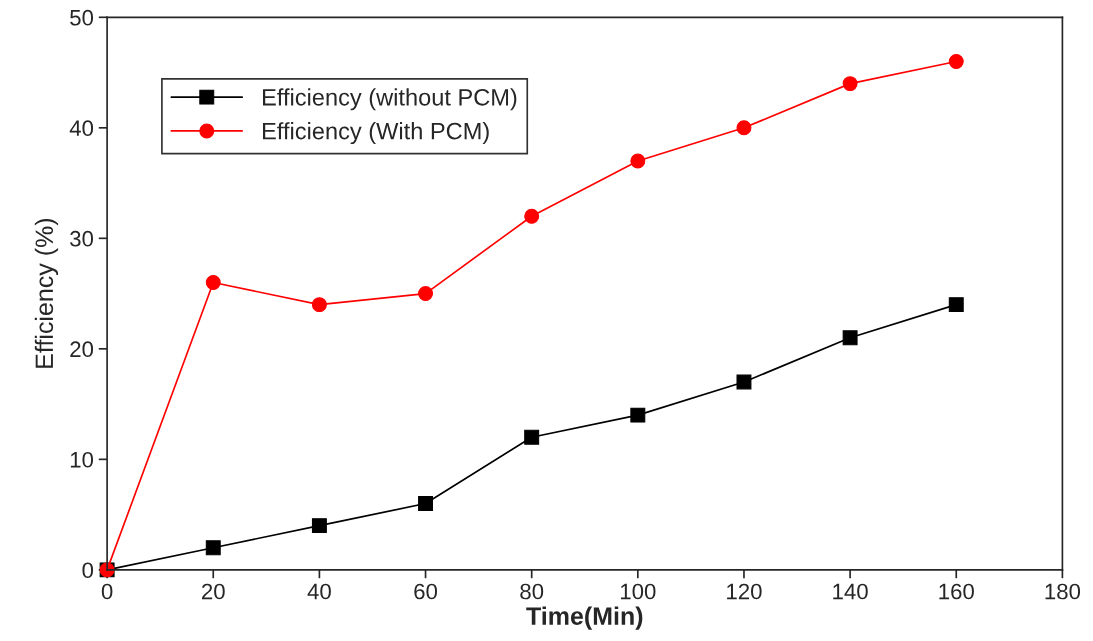 Image resolution: width=1093 pixels, height=641 pixels. I want to click on legend-label: Efficiency (without PCM), so click(390, 99).